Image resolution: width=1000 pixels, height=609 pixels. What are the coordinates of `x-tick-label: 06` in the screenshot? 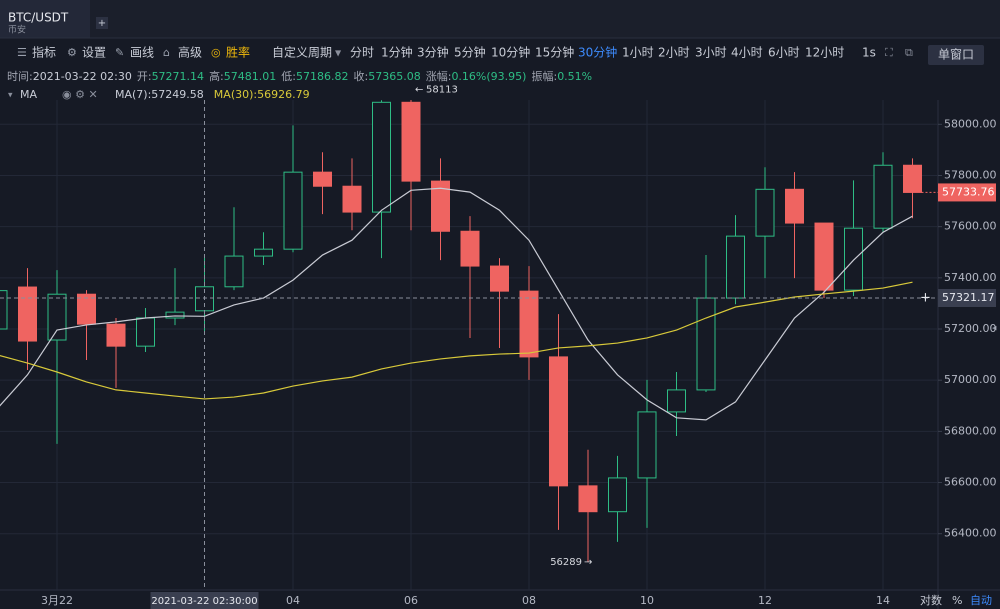 It's located at (411, 600).